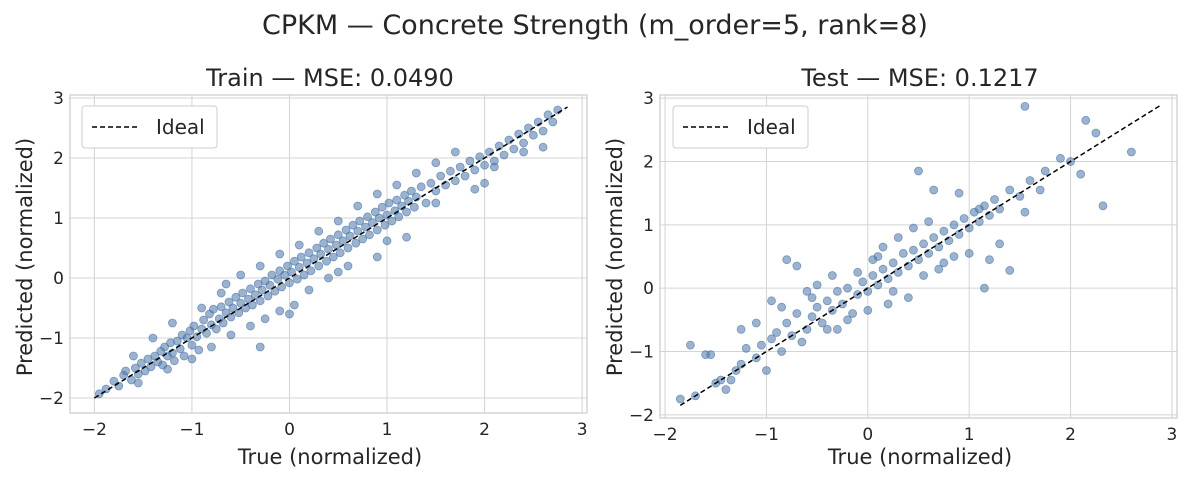  I want to click on train-y-tick-label: 0, so click(58, 279).